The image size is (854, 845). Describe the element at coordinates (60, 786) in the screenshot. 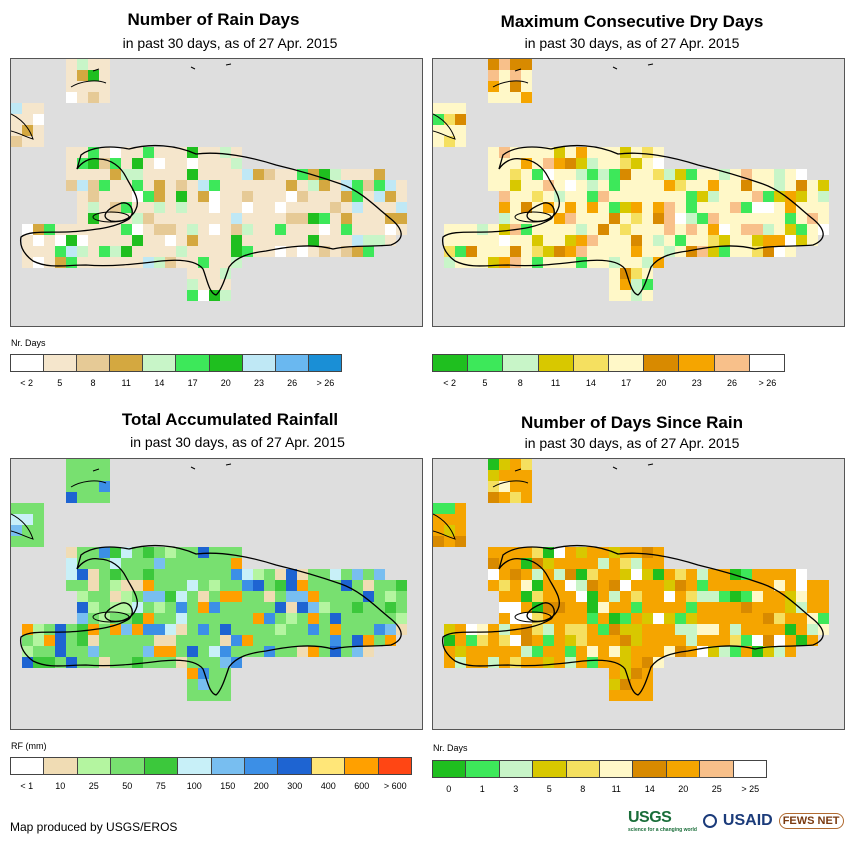

I see `legend-label: 10` at that location.